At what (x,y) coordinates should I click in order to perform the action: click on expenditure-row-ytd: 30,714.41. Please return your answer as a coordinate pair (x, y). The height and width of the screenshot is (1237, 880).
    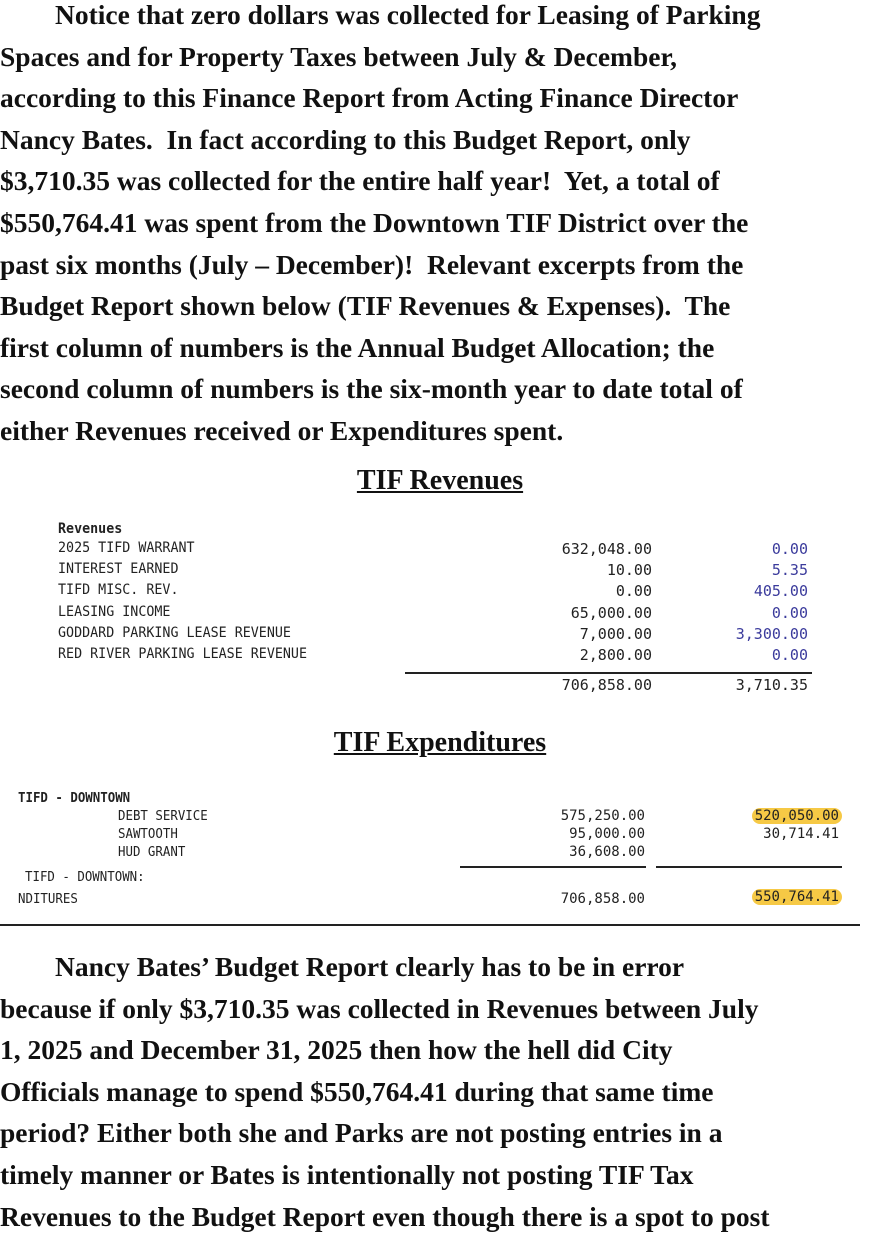
    Looking at the image, I should click on (801, 834).